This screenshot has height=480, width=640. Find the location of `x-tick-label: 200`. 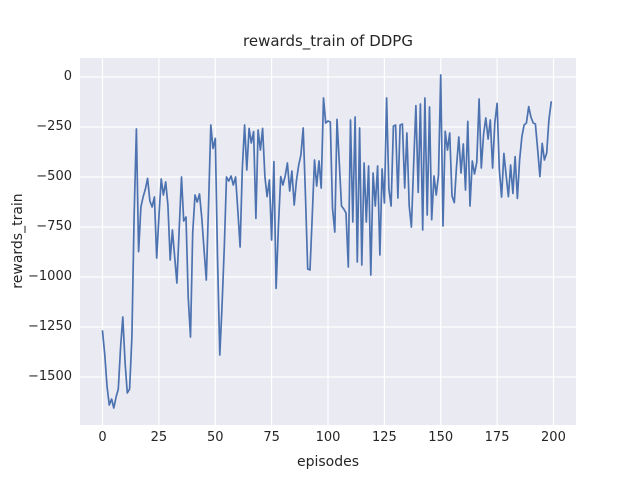

x-tick-label: 200 is located at coordinates (553, 437).